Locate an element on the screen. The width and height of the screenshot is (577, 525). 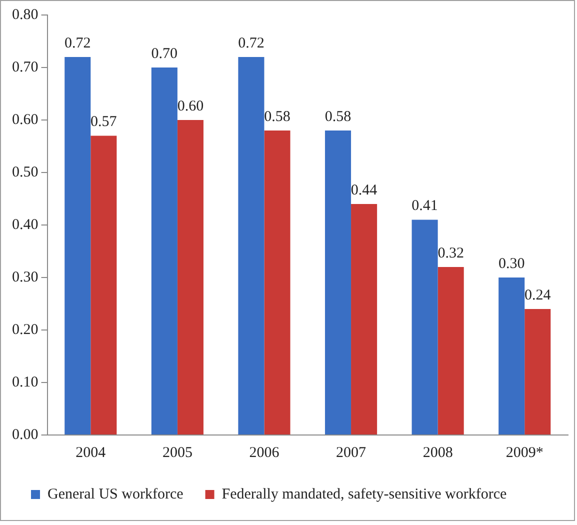
data-label: 0.30 is located at coordinates (511, 264).